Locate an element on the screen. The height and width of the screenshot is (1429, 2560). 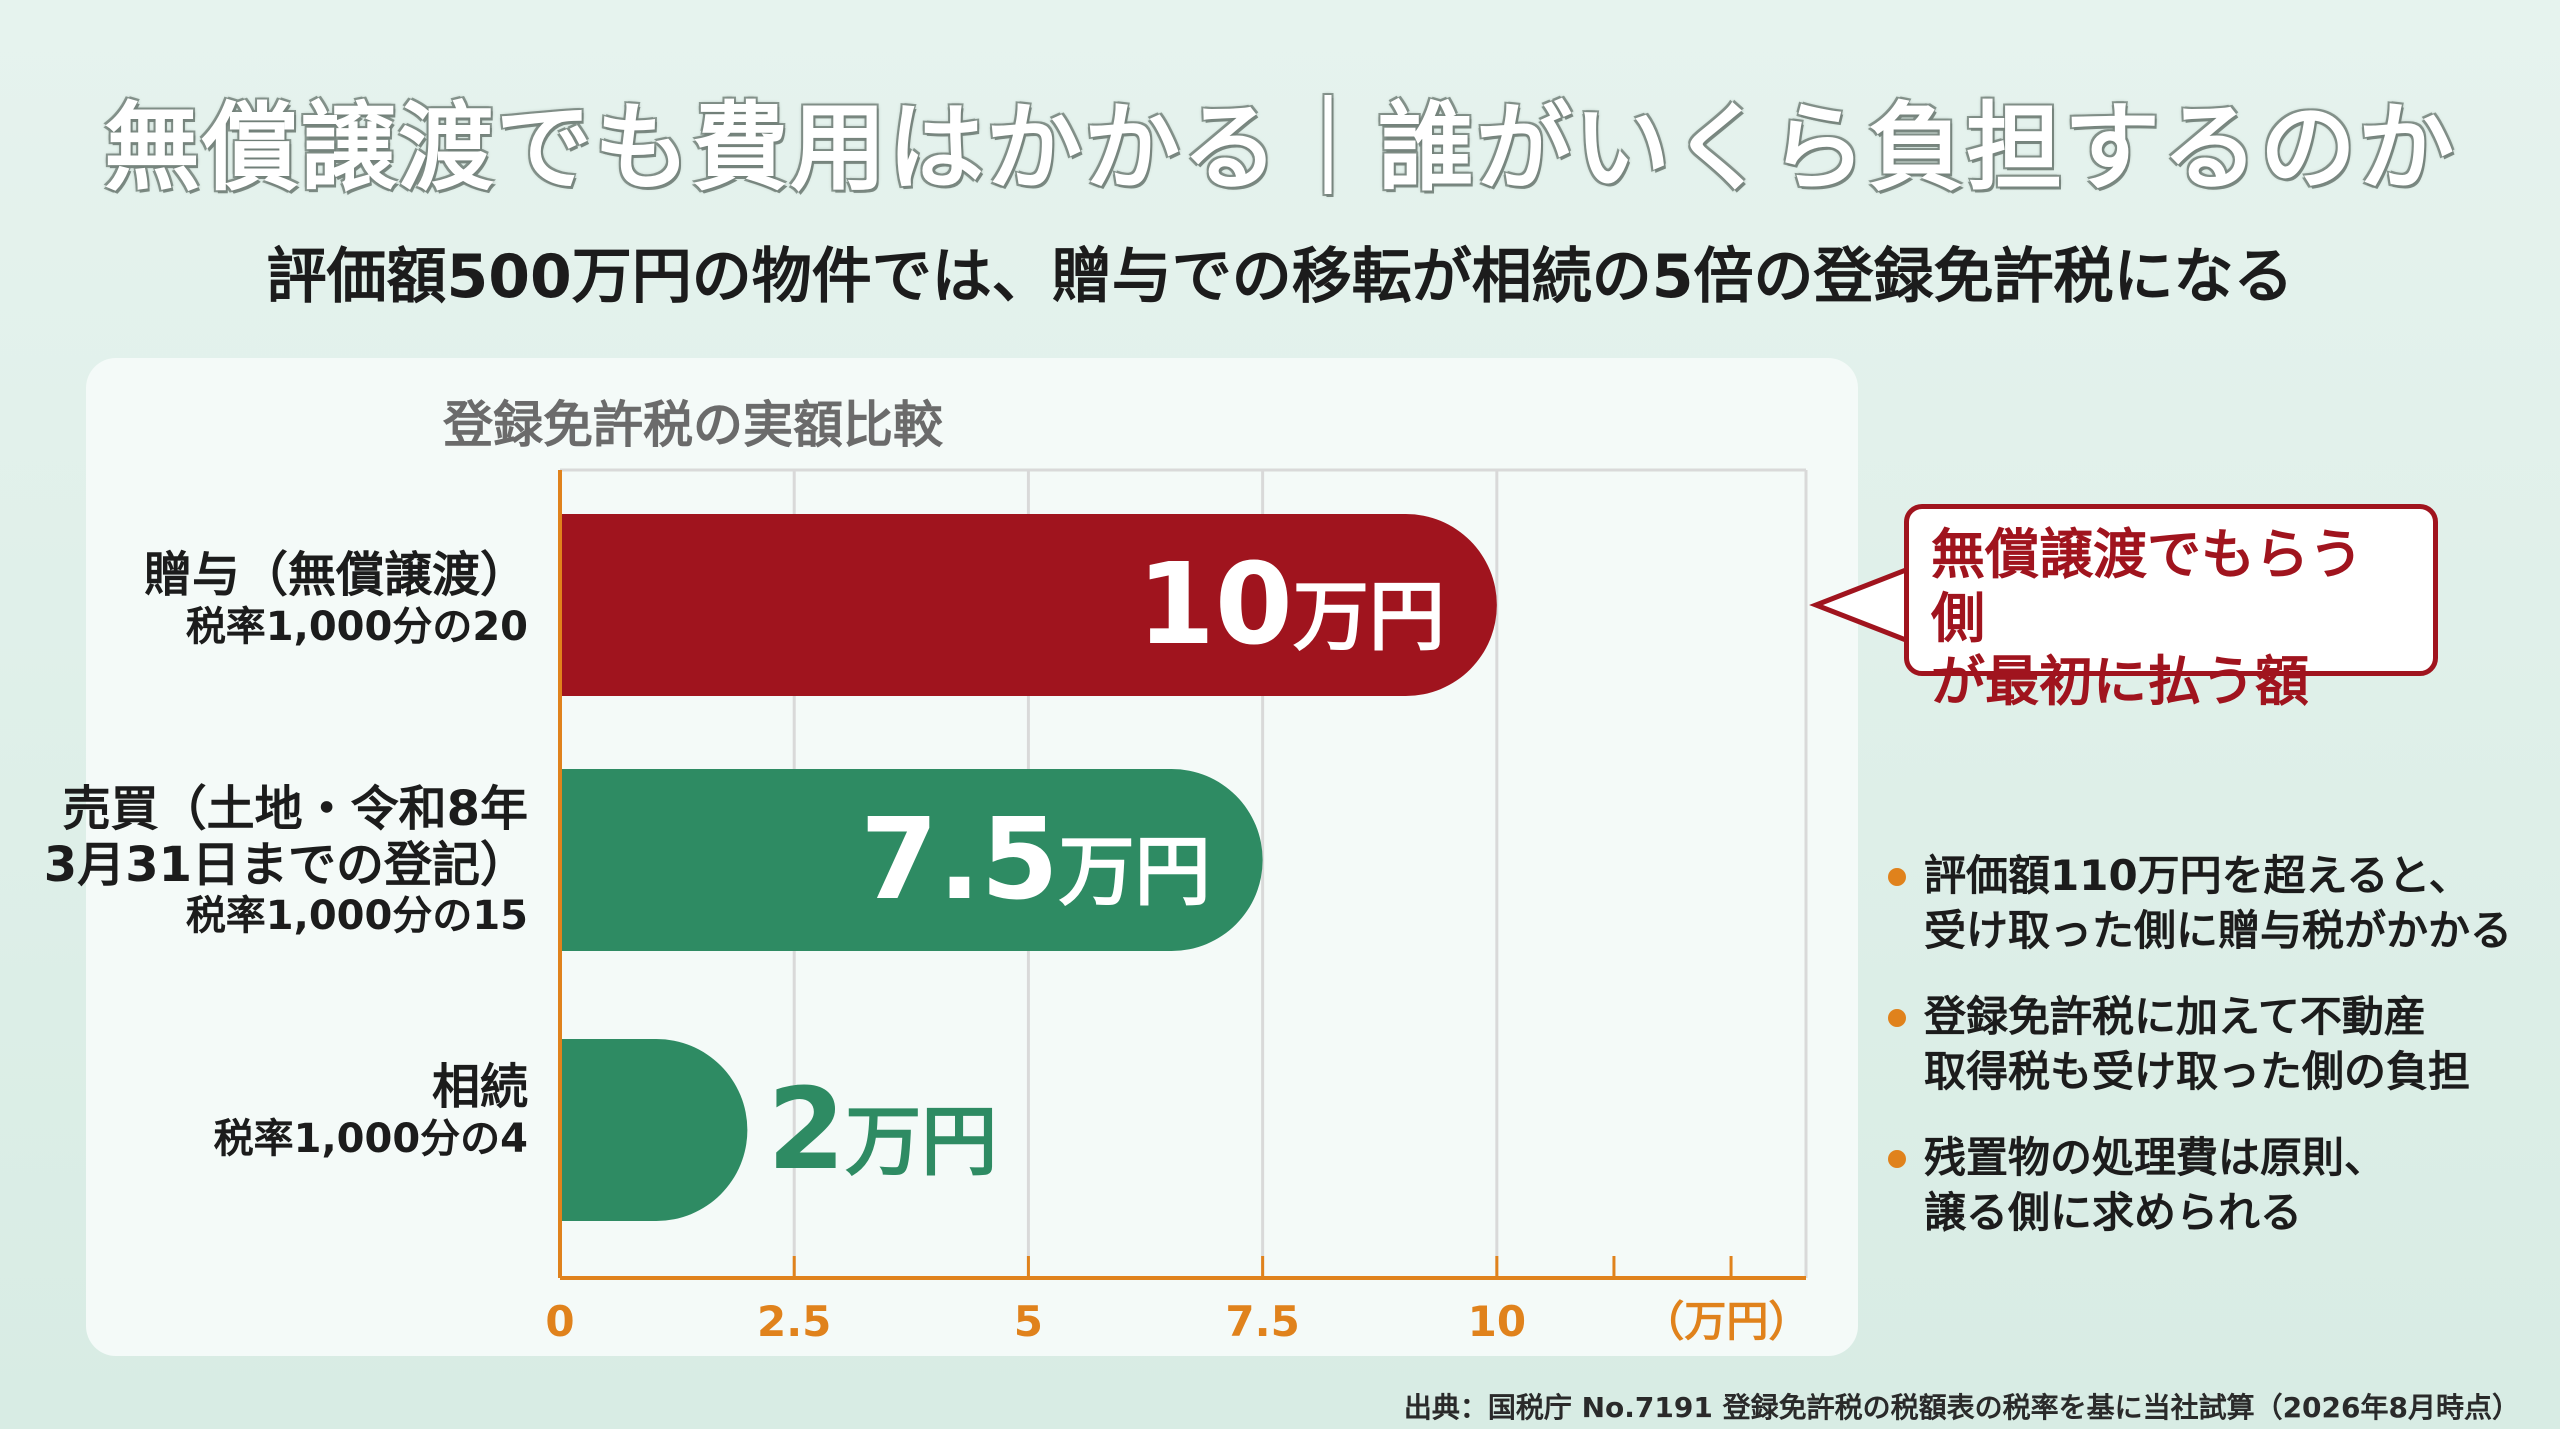
note-item: 残置物の処理費は原則、 譲る側に求められる is located at coordinates (2213, 1185).